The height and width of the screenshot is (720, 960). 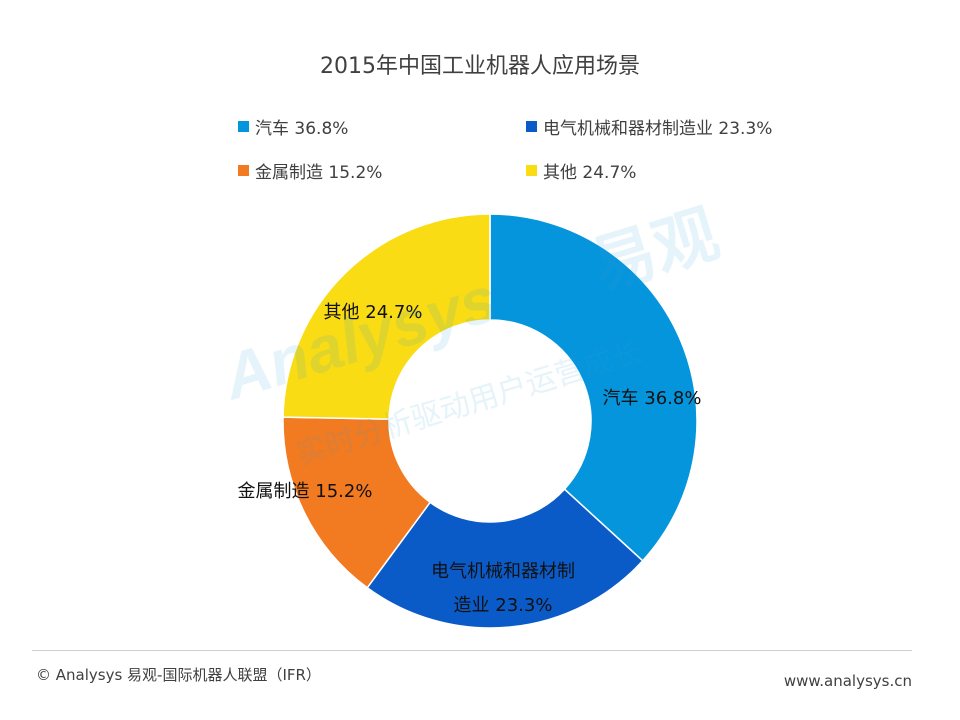 I want to click on legend-label-other: 其他 24.7%, so click(x=590, y=173).